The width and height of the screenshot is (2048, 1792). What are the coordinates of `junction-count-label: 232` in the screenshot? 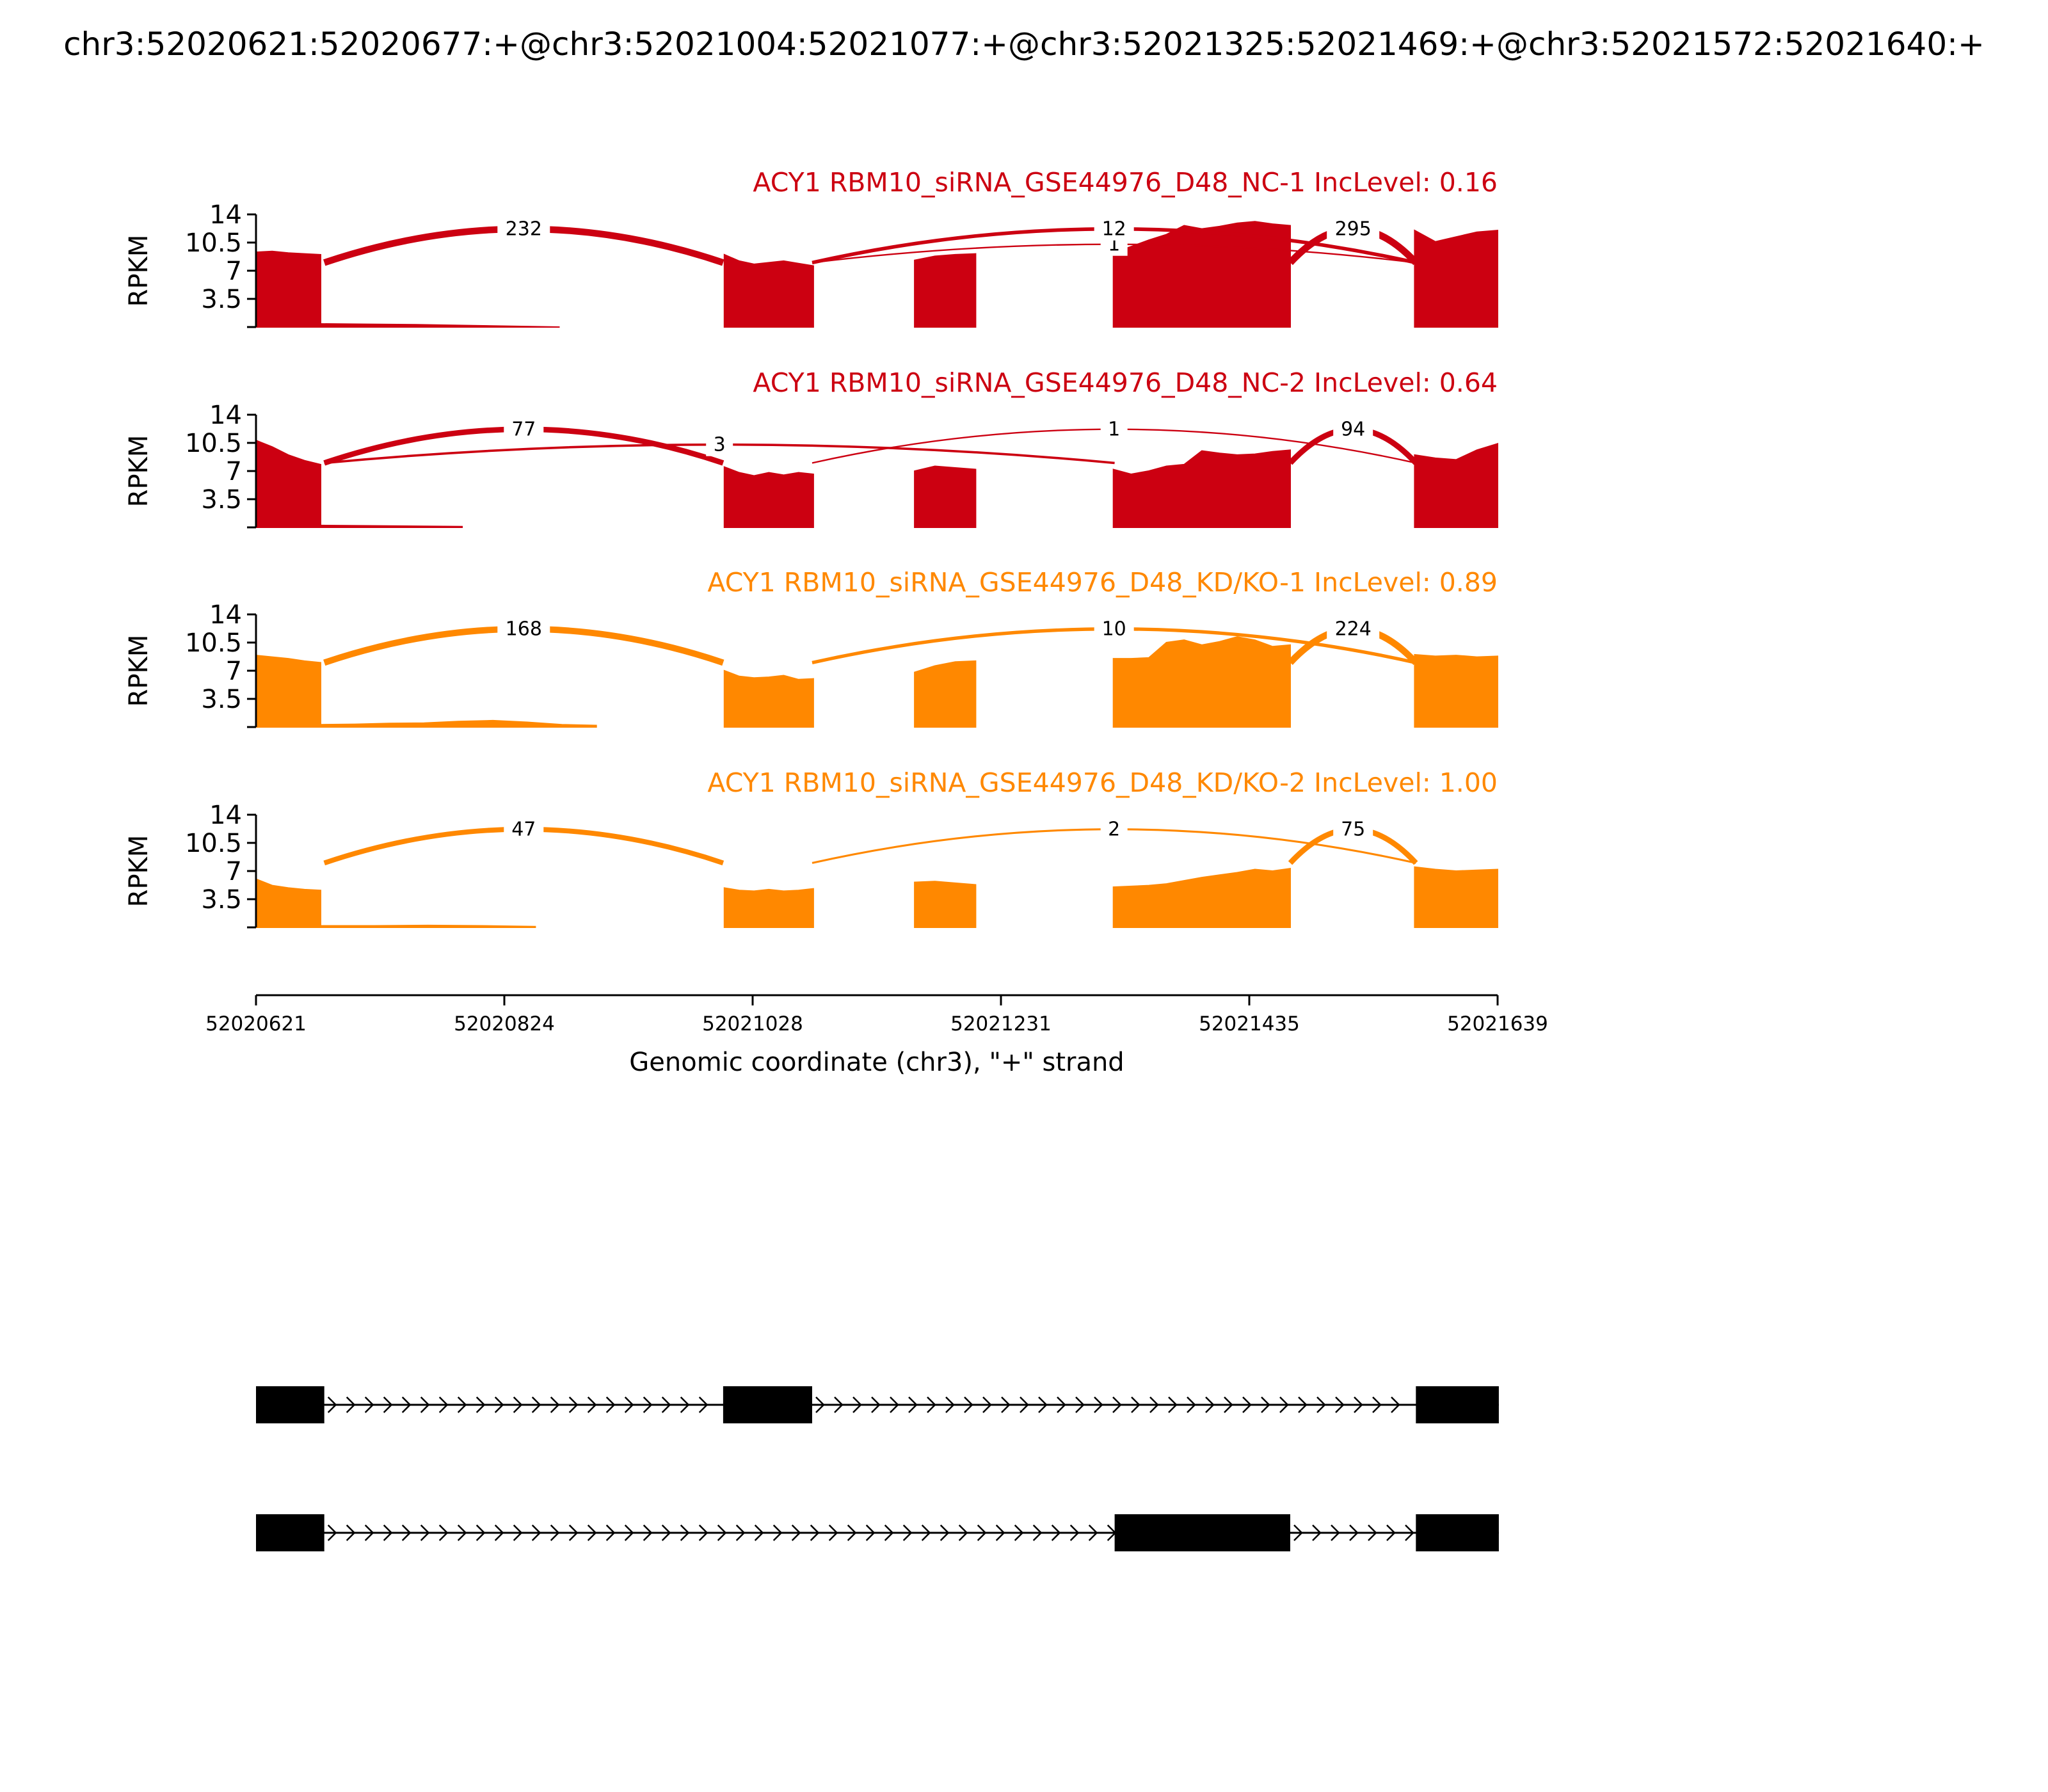 It's located at (524, 229).